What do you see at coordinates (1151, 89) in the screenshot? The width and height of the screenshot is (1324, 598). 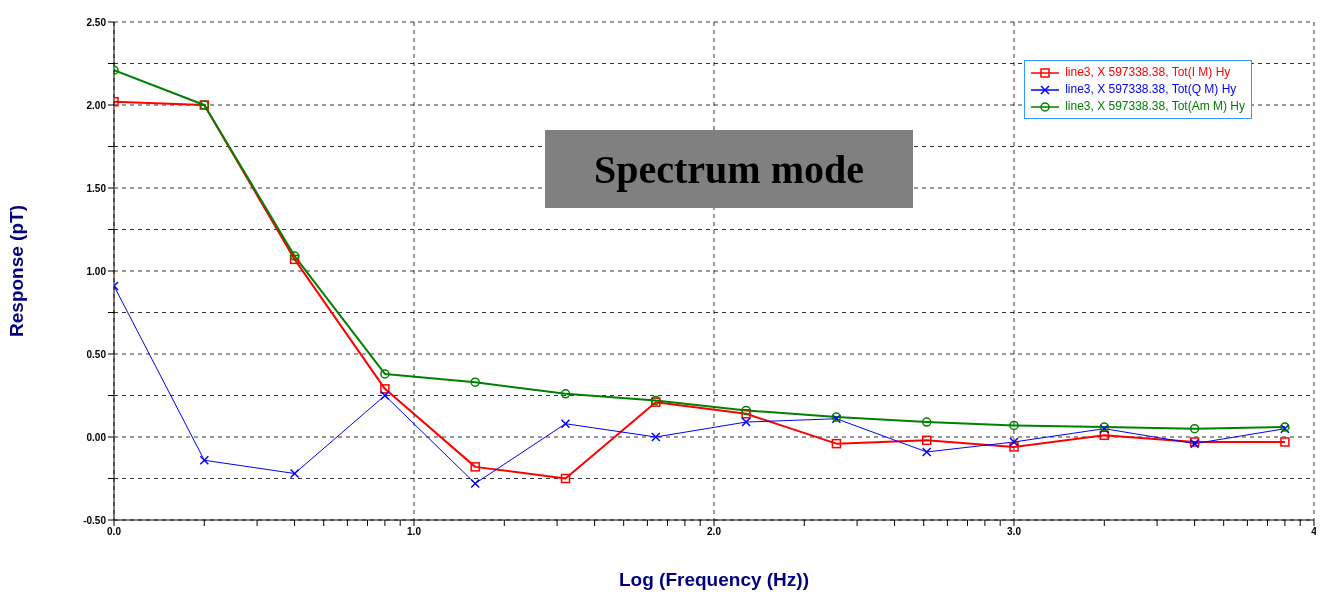 I see `legend-label: line3, X 597338.38, Tot(Q M) Hy` at bounding box center [1151, 89].